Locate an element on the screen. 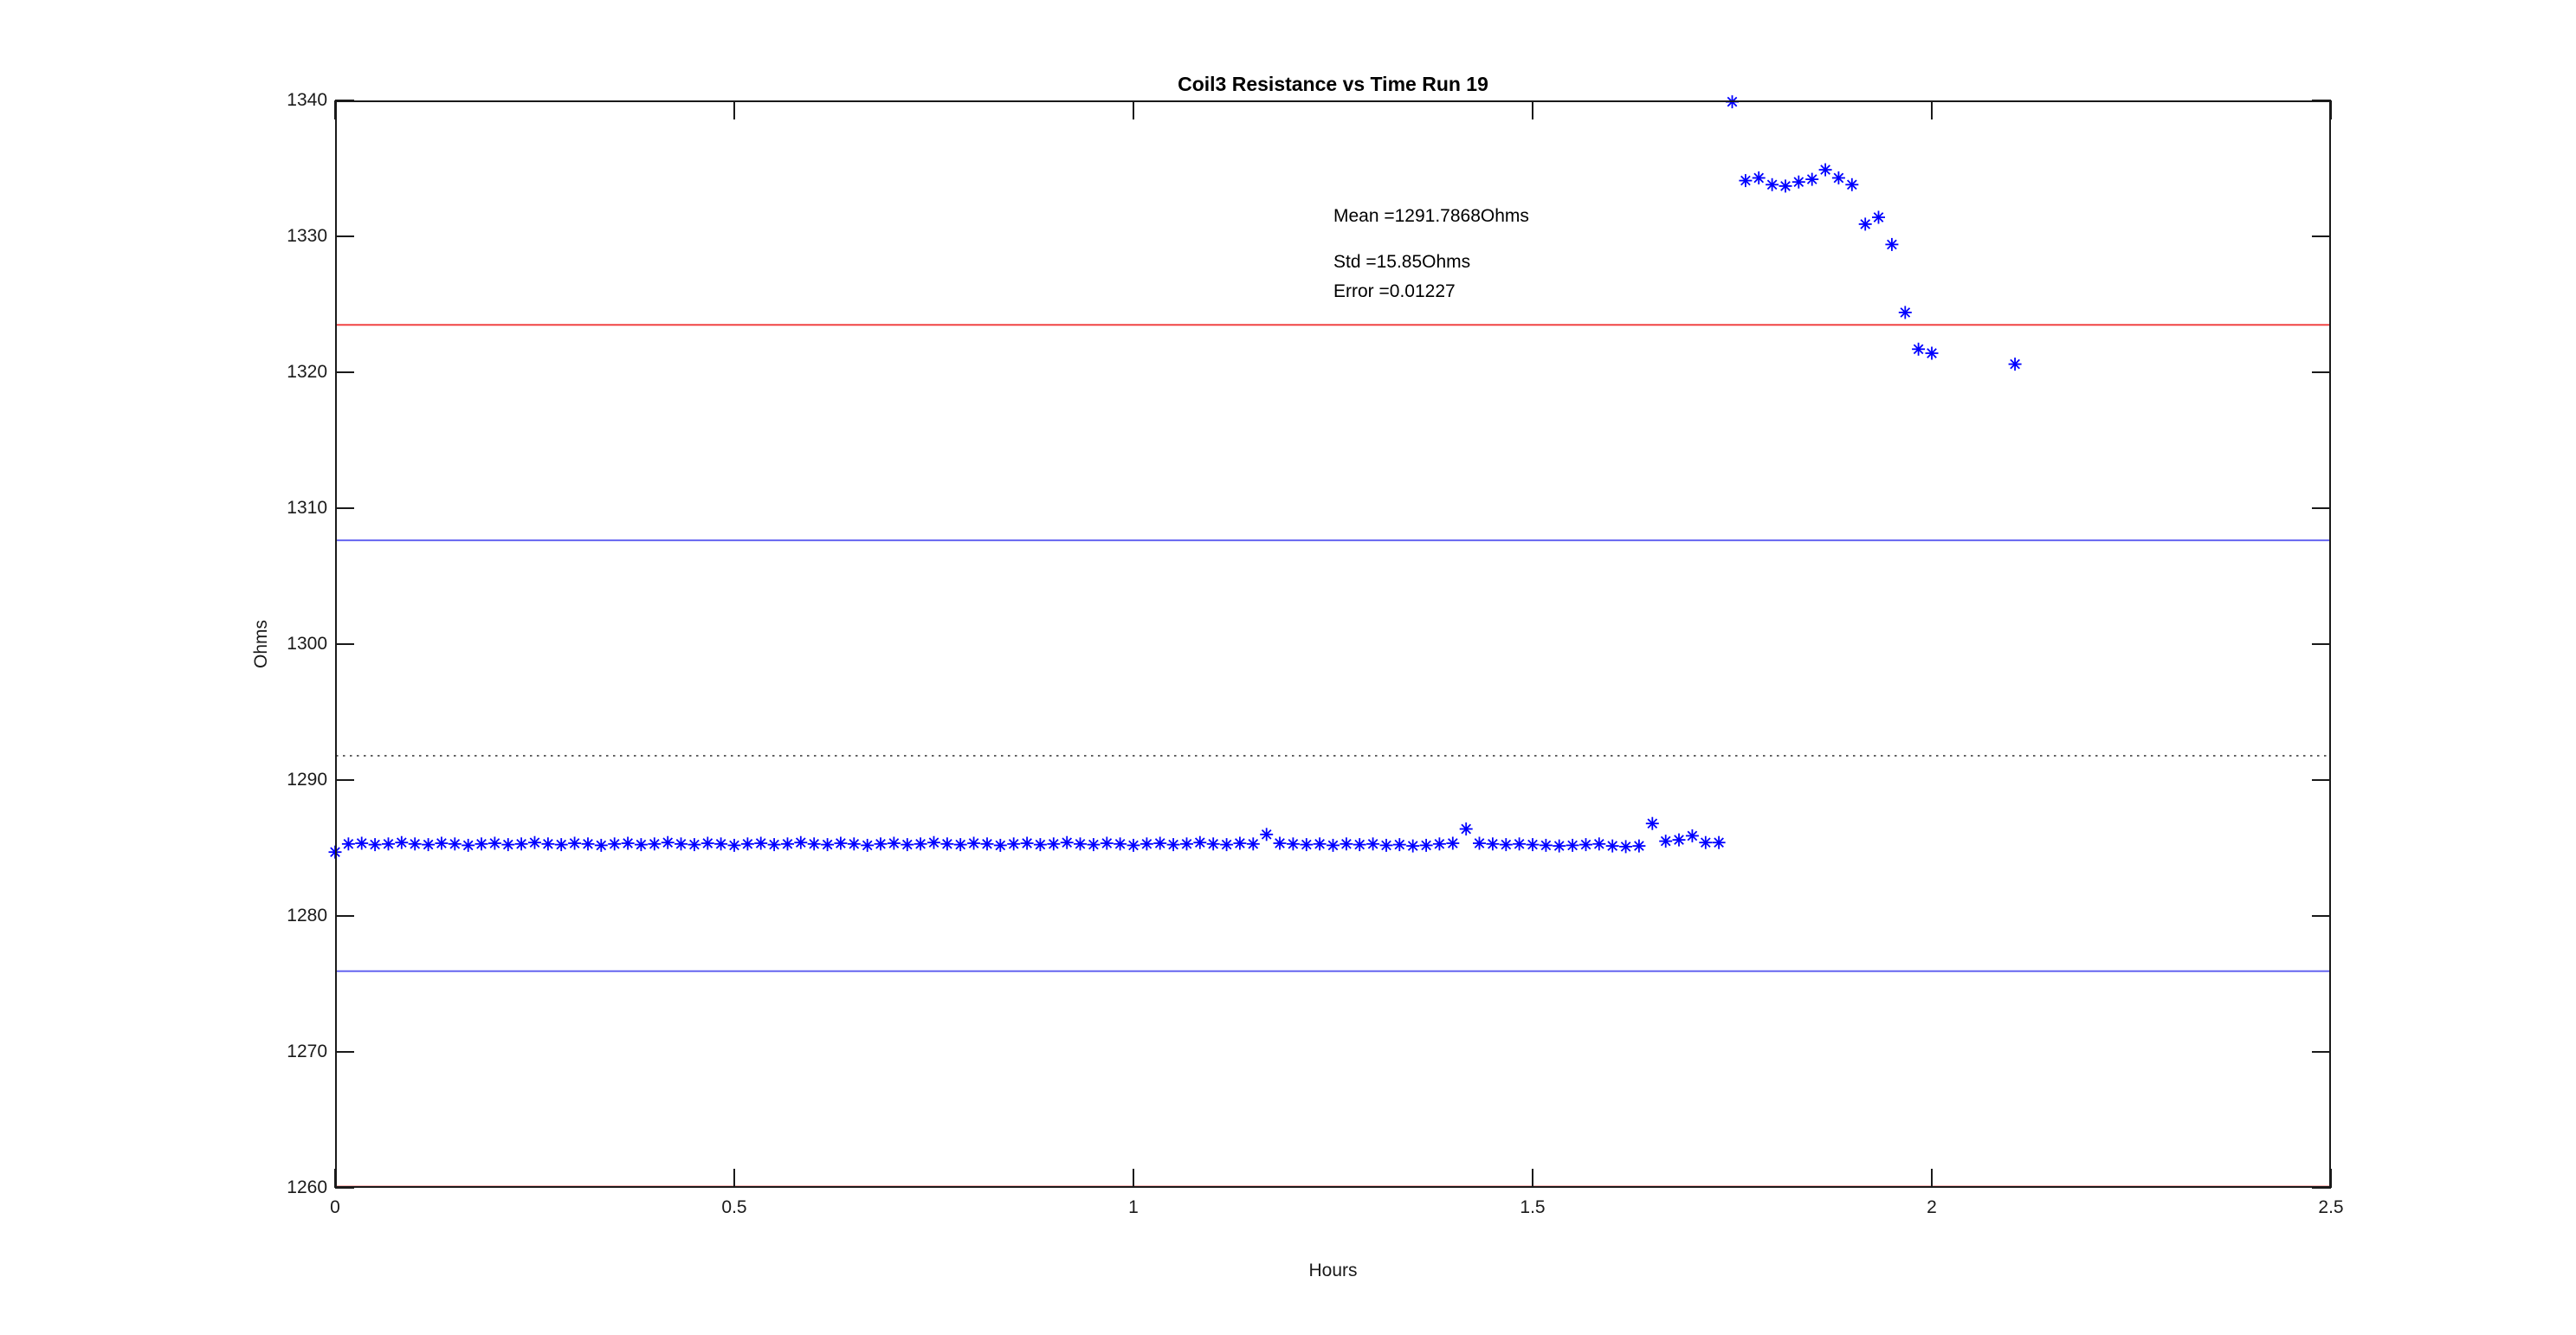 The image size is (2576, 1335). annotation-std: Std =15.85Ohms is located at coordinates (1402, 262).